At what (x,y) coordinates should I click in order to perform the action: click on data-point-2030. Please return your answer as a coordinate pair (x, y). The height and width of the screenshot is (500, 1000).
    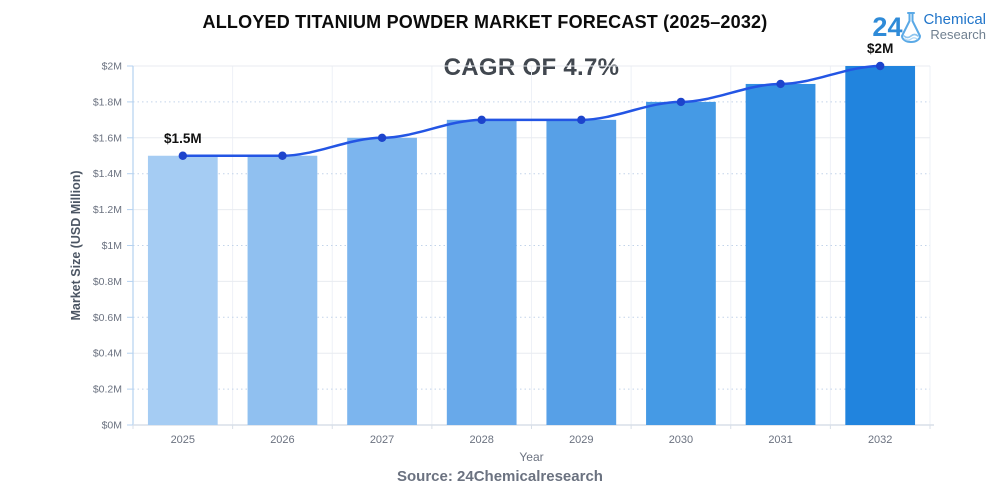
    Looking at the image, I should click on (681, 102).